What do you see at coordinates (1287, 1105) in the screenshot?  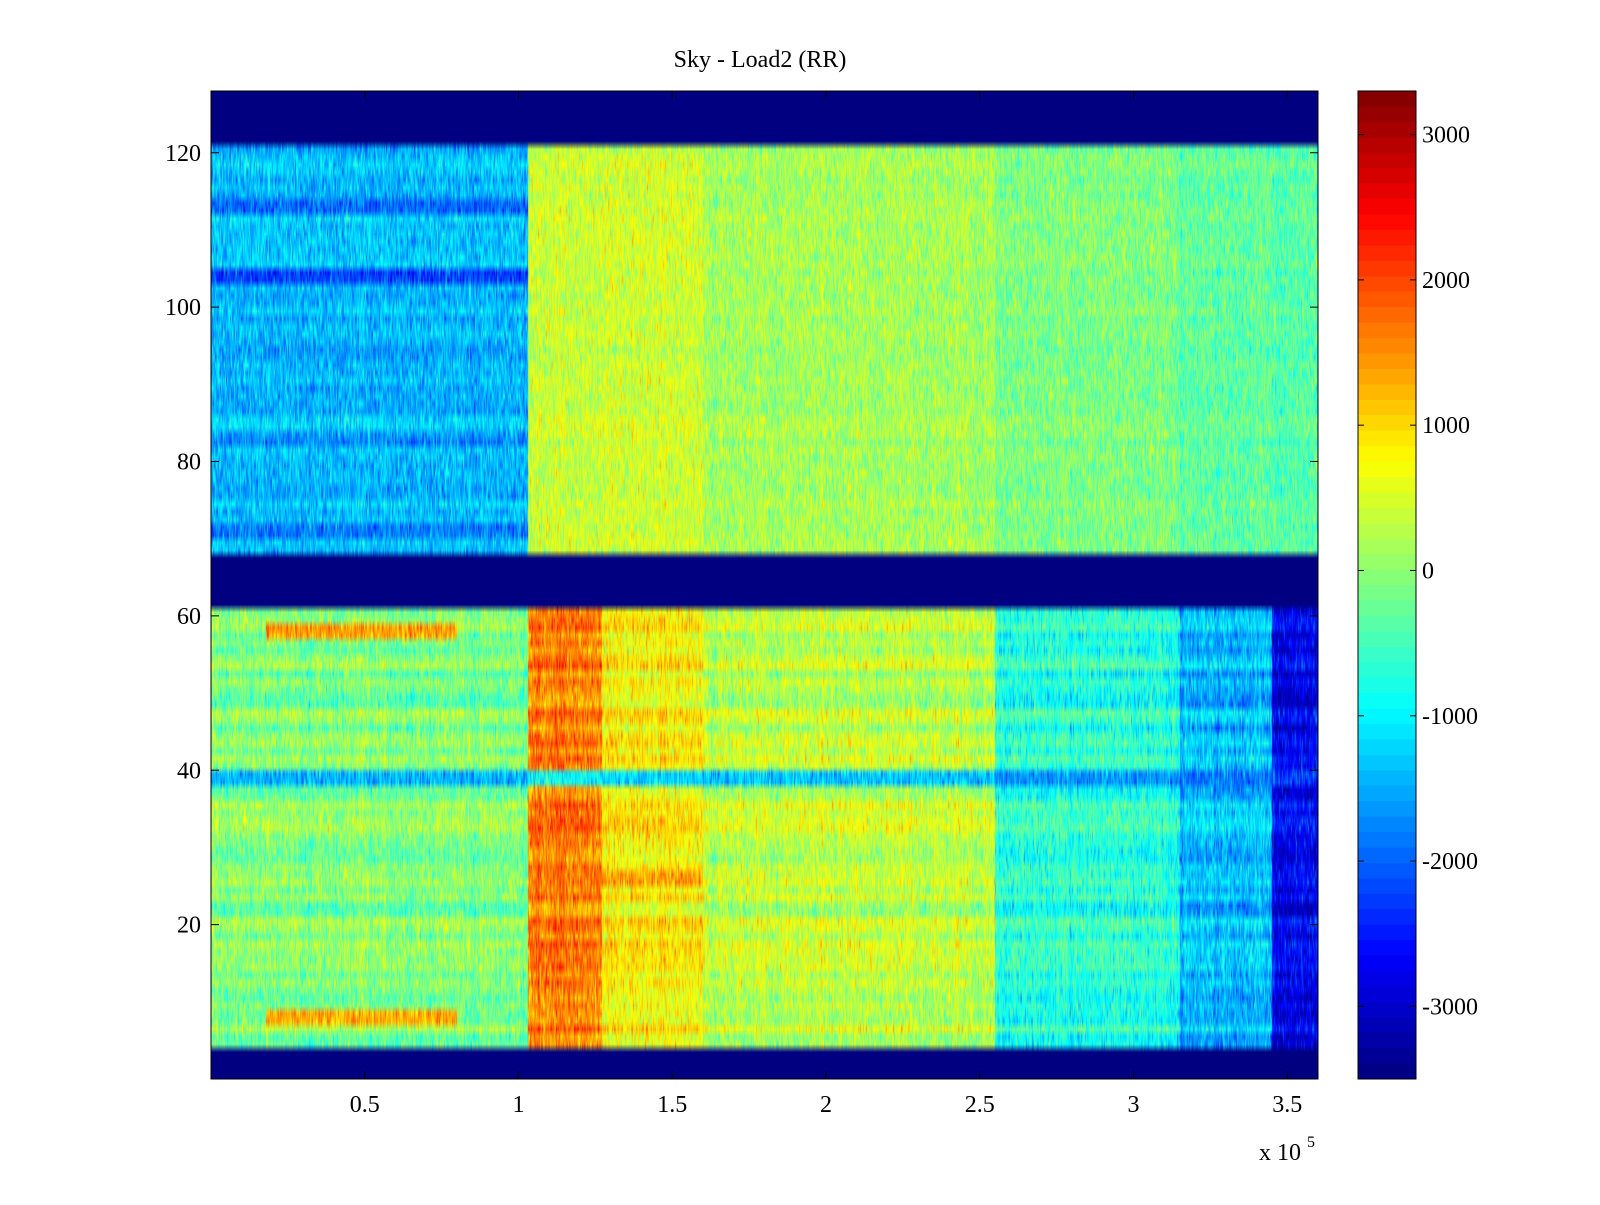 I see `x-tick-label: 3.5` at bounding box center [1287, 1105].